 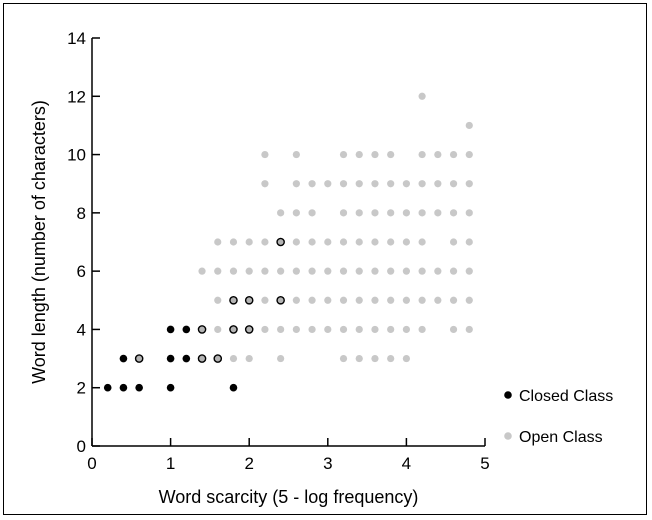 What do you see at coordinates (508, 436) in the screenshot?
I see `open-class-legend-marker` at bounding box center [508, 436].